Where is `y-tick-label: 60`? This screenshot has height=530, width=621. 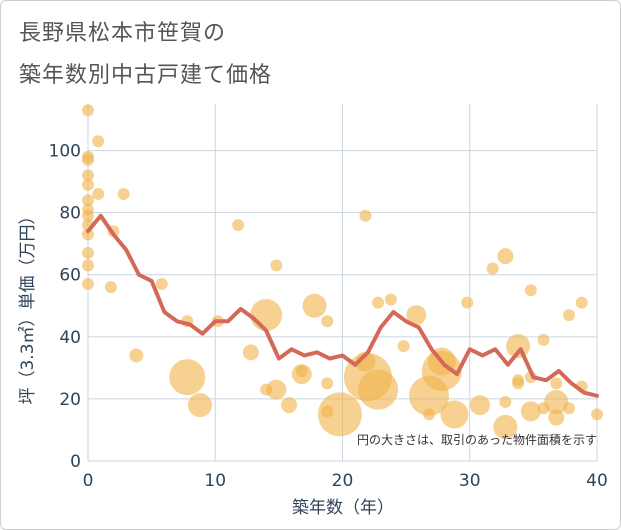 y-tick-label: 60 is located at coordinates (70, 276).